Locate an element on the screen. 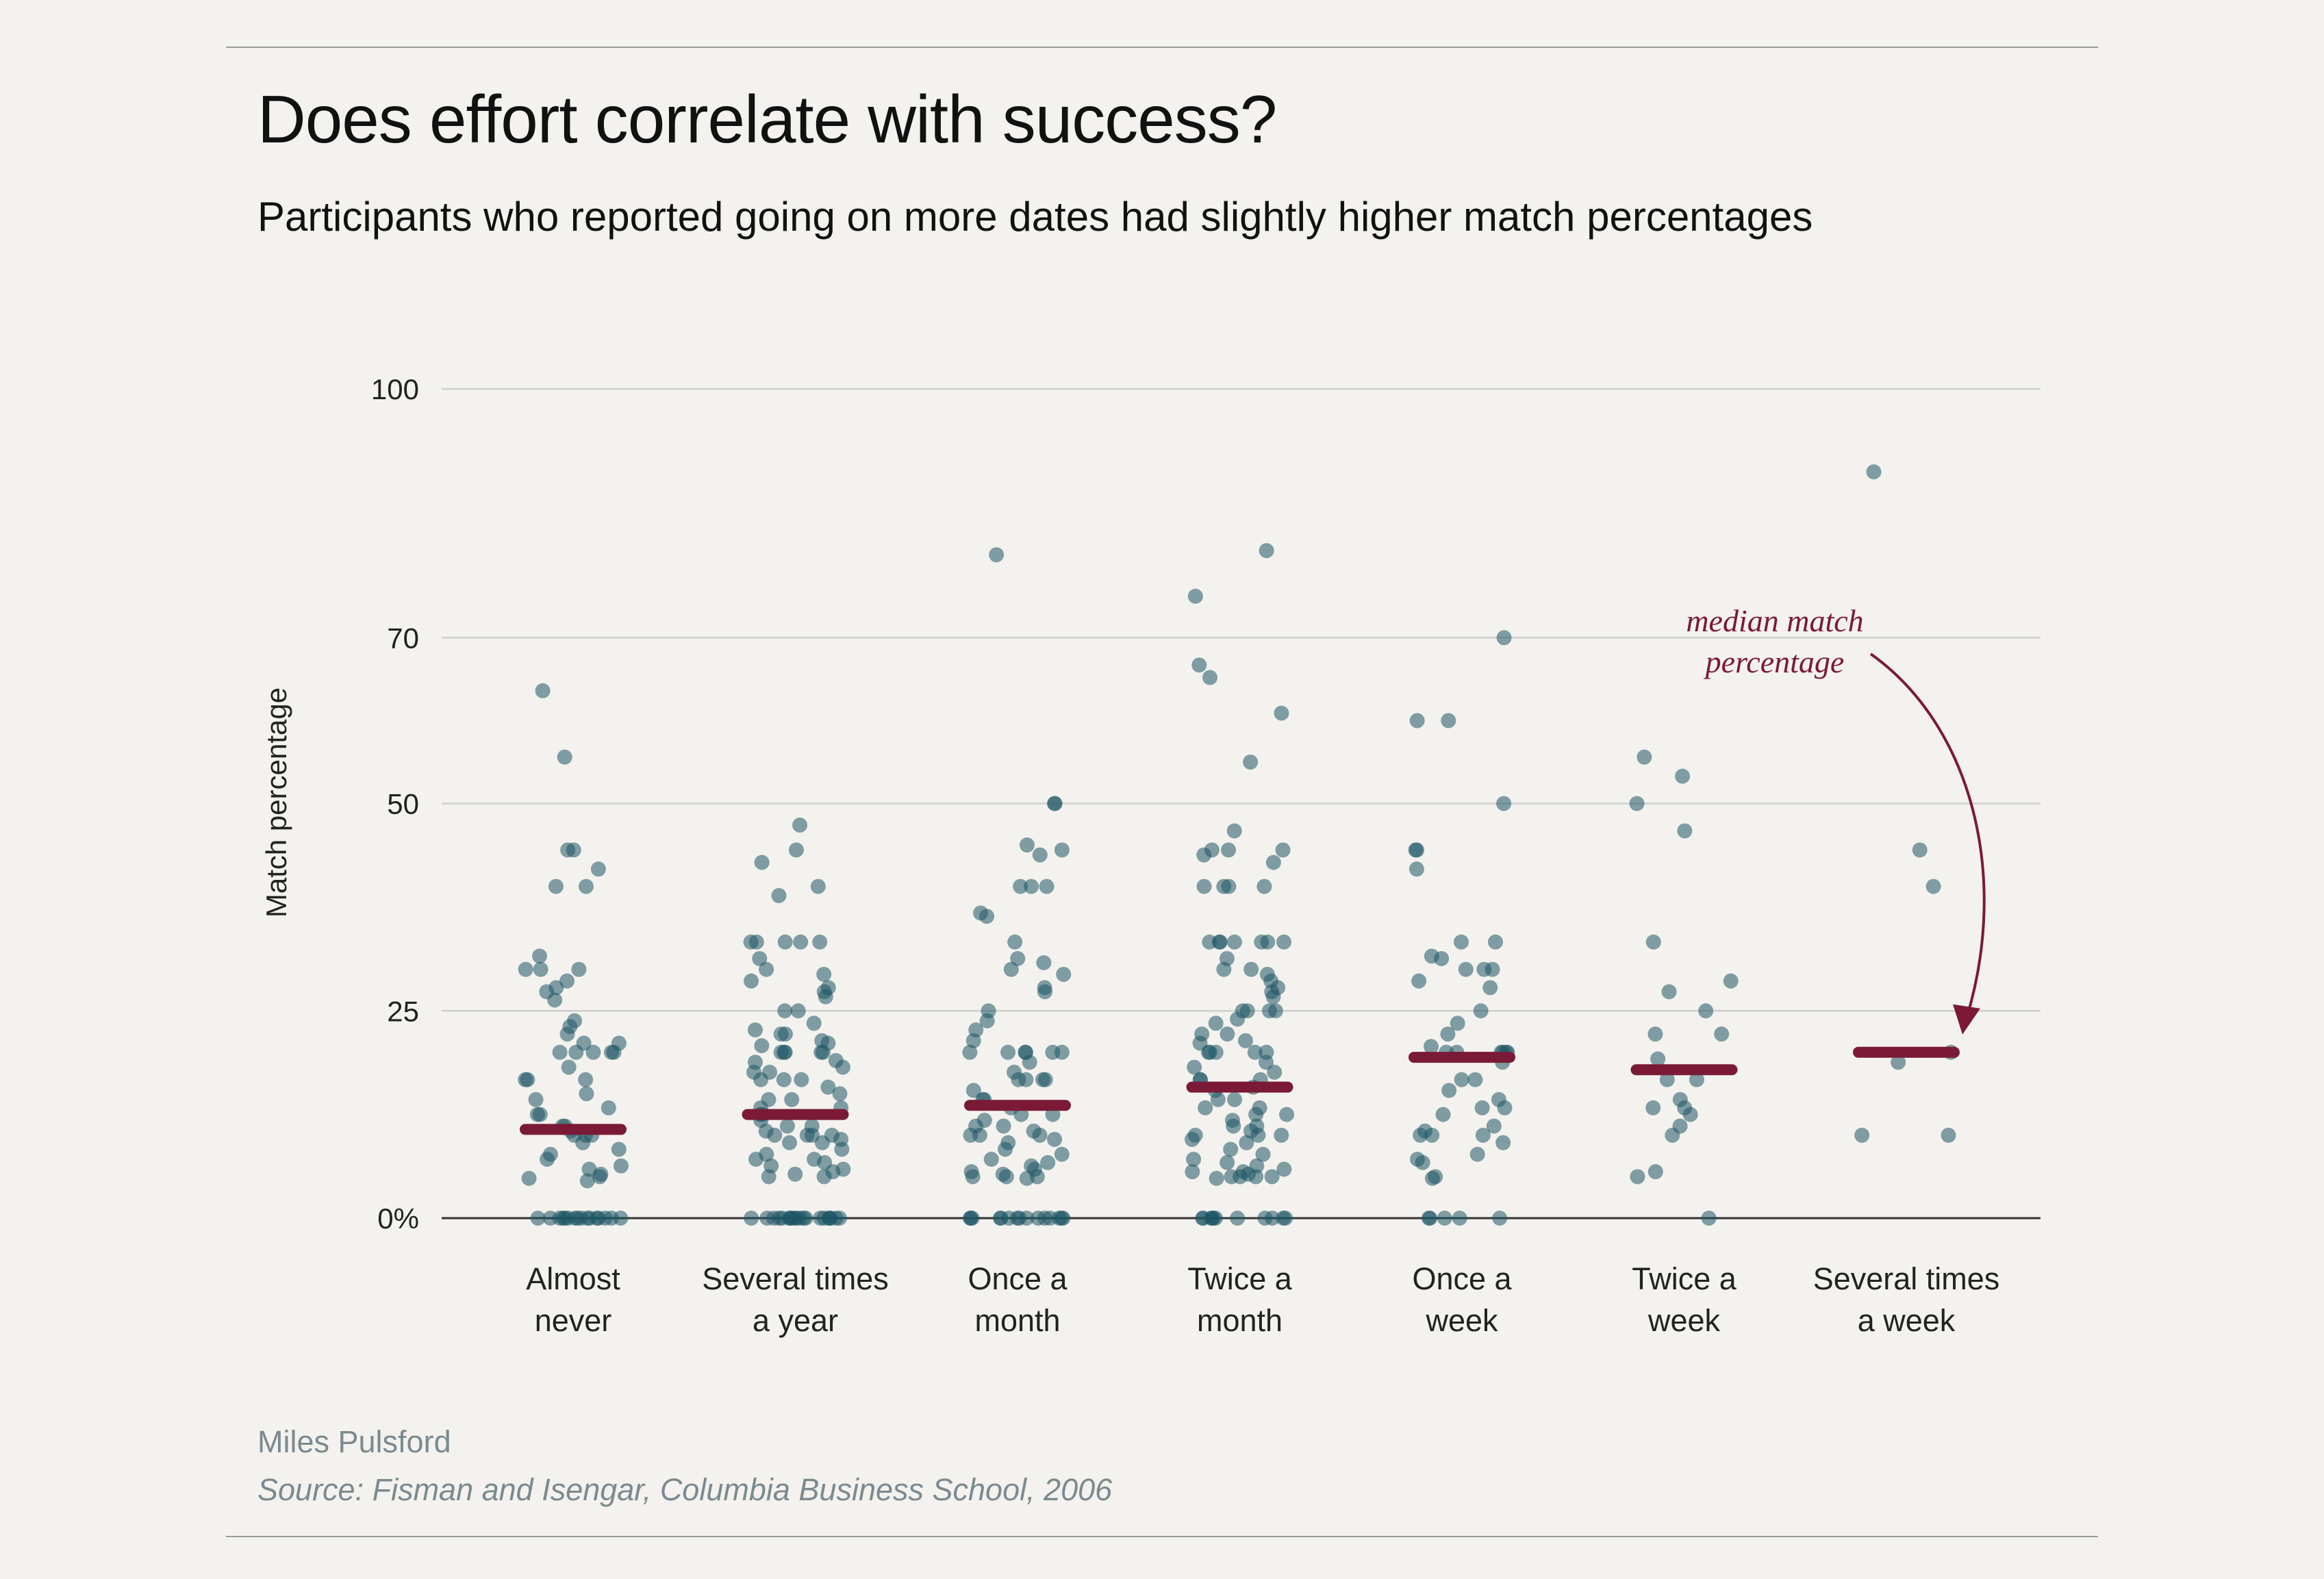 This screenshot has width=2324, height=1579. y-axis-title: Match percentage is located at coordinates (276, 802).